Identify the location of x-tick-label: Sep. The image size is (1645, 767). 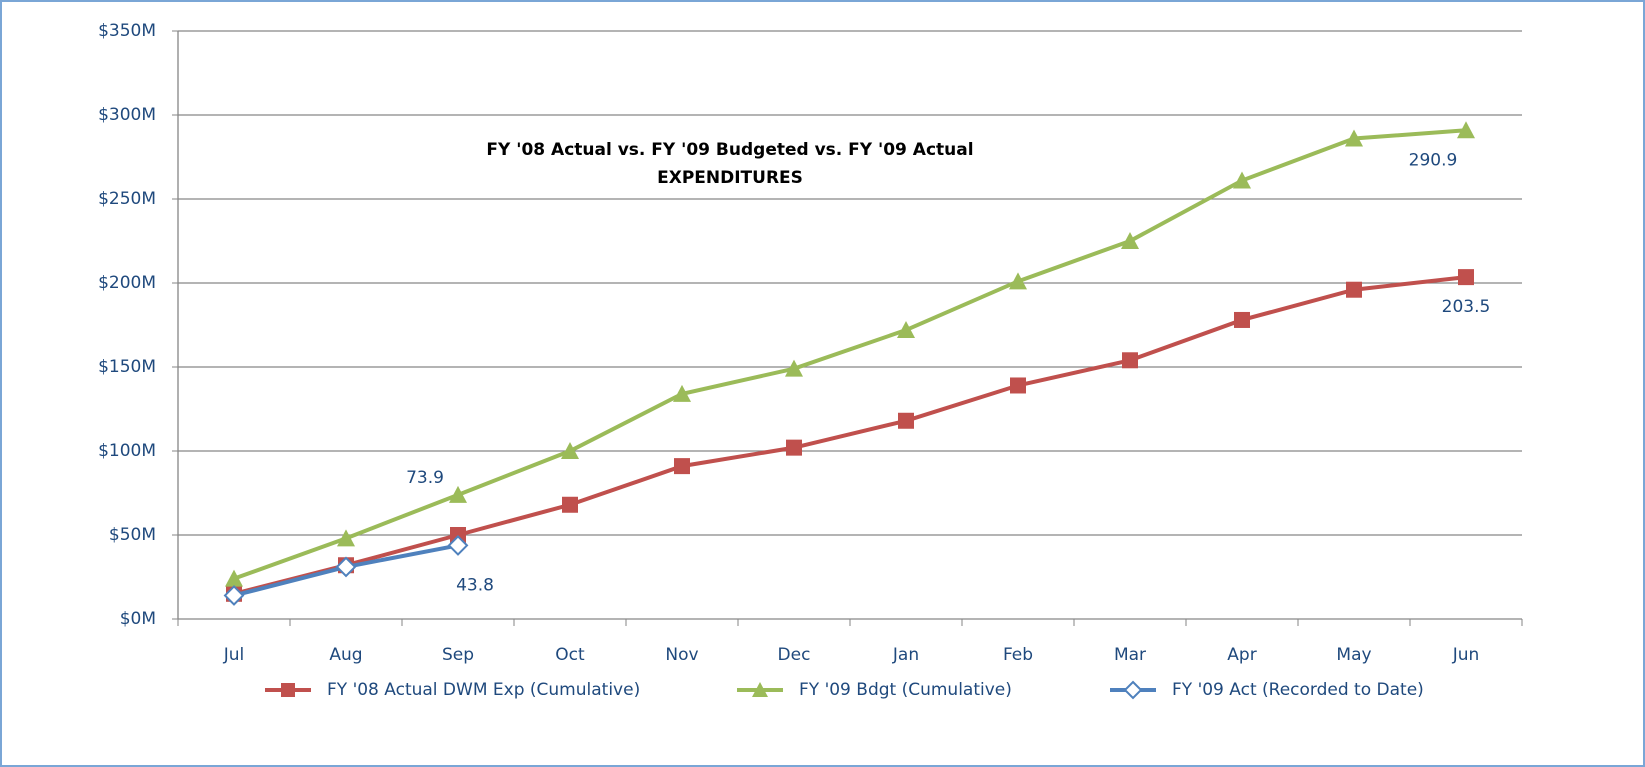
(458, 655).